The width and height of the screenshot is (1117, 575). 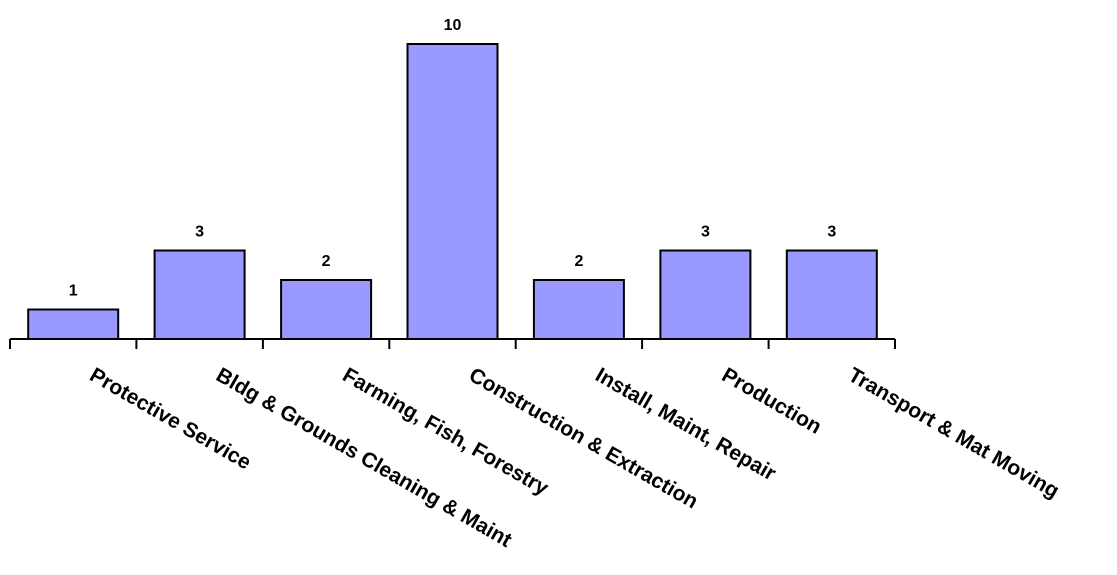 What do you see at coordinates (446, 431) in the screenshot?
I see `x-tick-label-2: Farming, Fish, Forestry` at bounding box center [446, 431].